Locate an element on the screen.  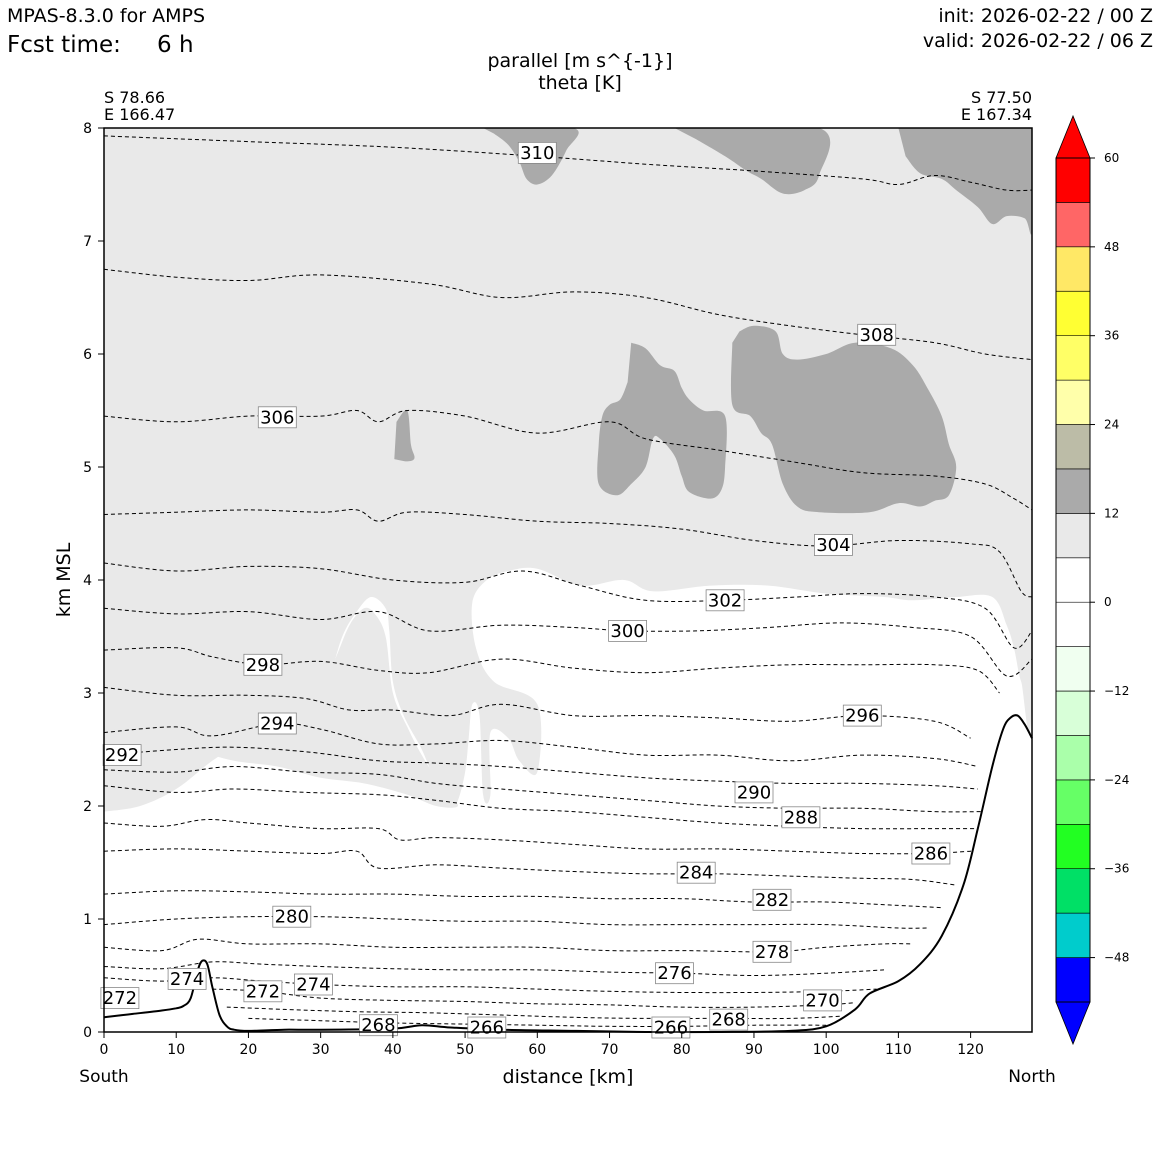
theta-label-306: 306 is located at coordinates (277, 417).